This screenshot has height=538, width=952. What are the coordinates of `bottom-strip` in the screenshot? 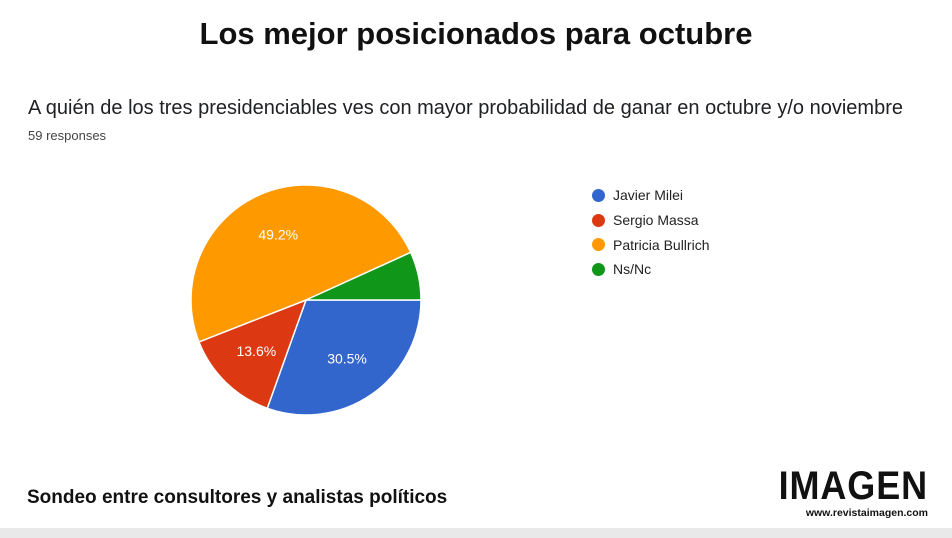 It's located at (476, 533).